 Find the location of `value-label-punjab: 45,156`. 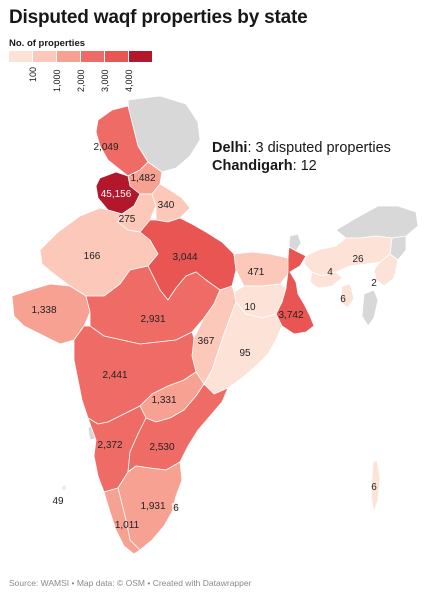

value-label-punjab: 45,156 is located at coordinates (116, 194).